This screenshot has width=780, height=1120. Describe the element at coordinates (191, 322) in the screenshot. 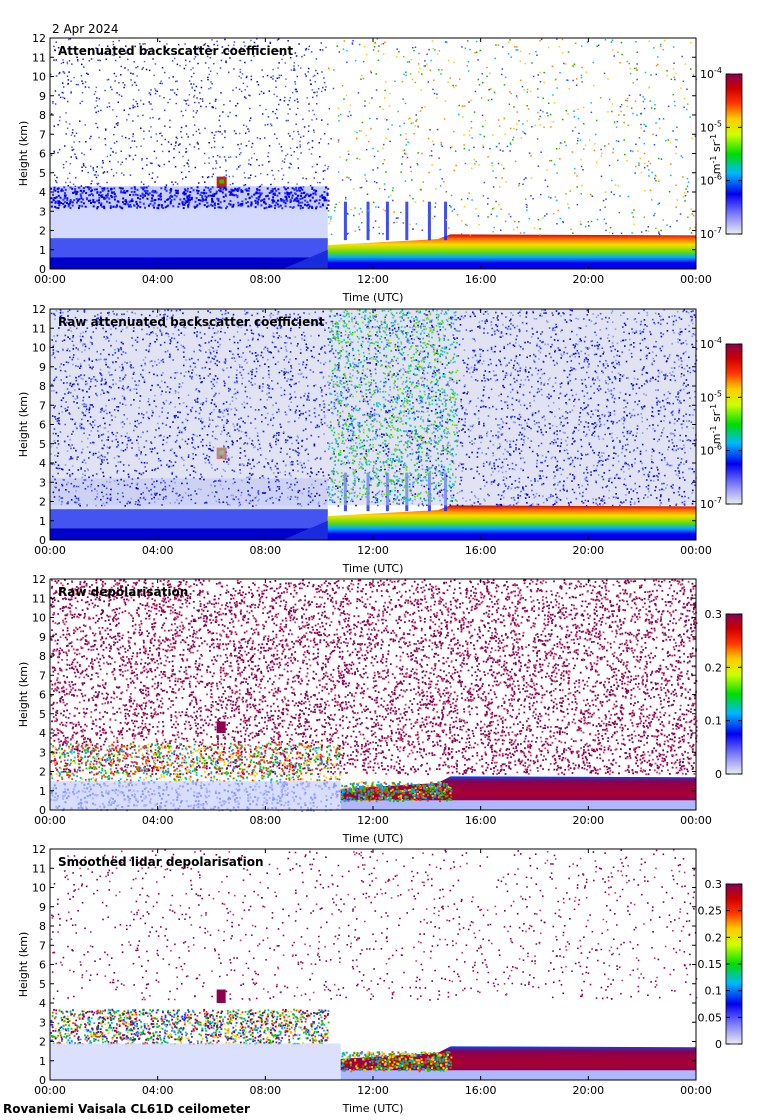

I see `panel-title: Raw attenuated backscatter coefficient` at that location.